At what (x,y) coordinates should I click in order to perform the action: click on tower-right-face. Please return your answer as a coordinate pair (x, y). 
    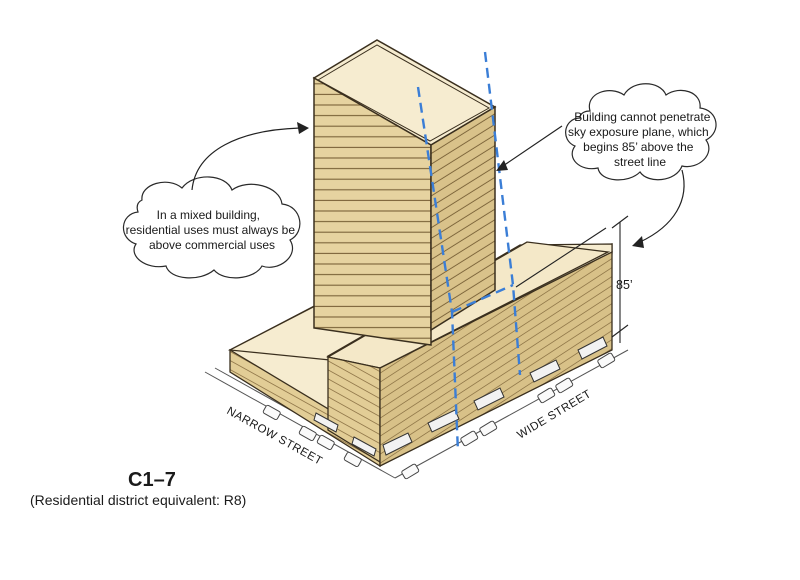
    Looking at the image, I should click on (463, 218).